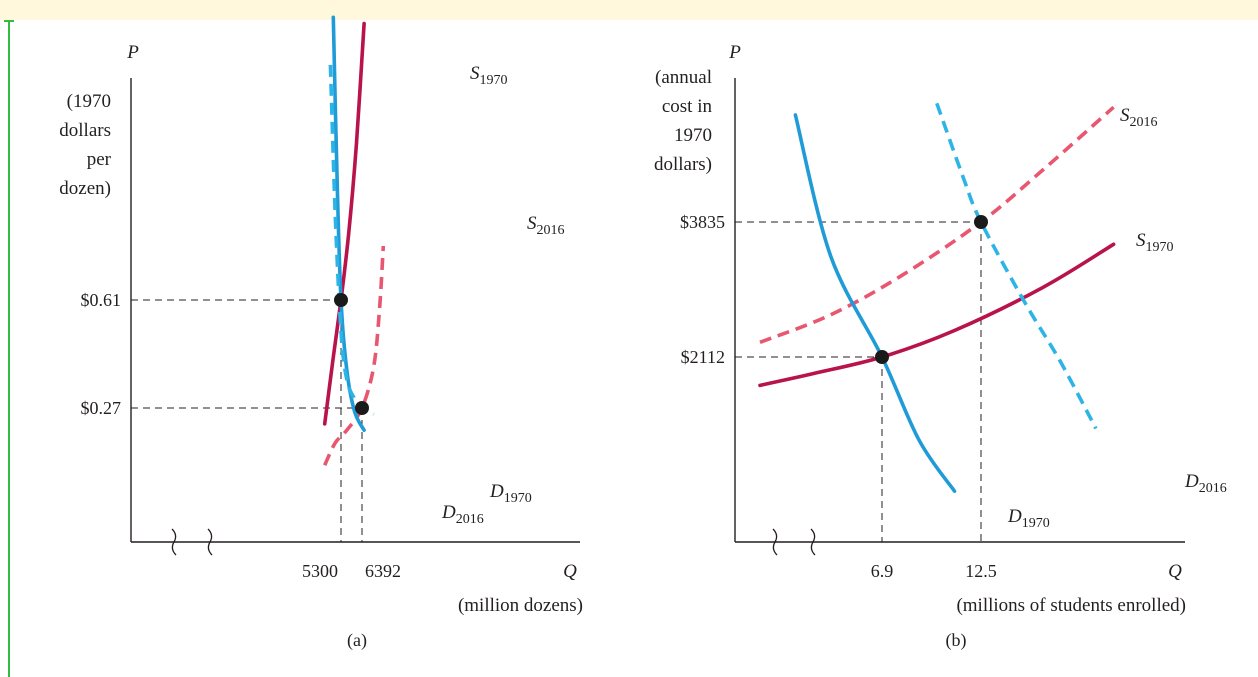 The height and width of the screenshot is (677, 1258). What do you see at coordinates (101, 300) in the screenshot?
I see `y-tick-label: $0.61` at bounding box center [101, 300].